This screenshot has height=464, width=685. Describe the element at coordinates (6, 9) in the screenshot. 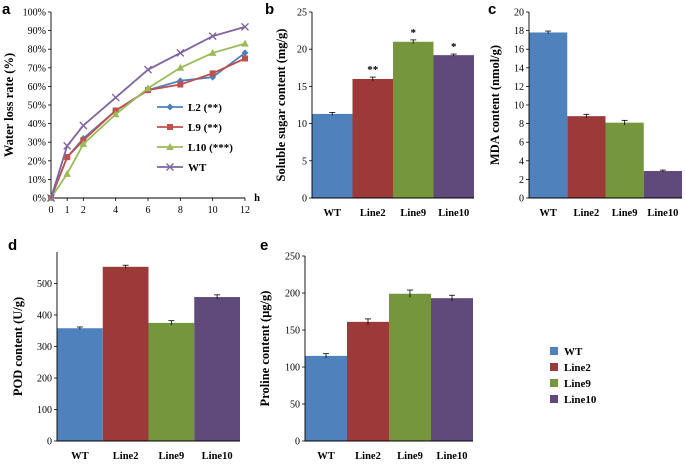

I see `panel-letter-a: a` at that location.